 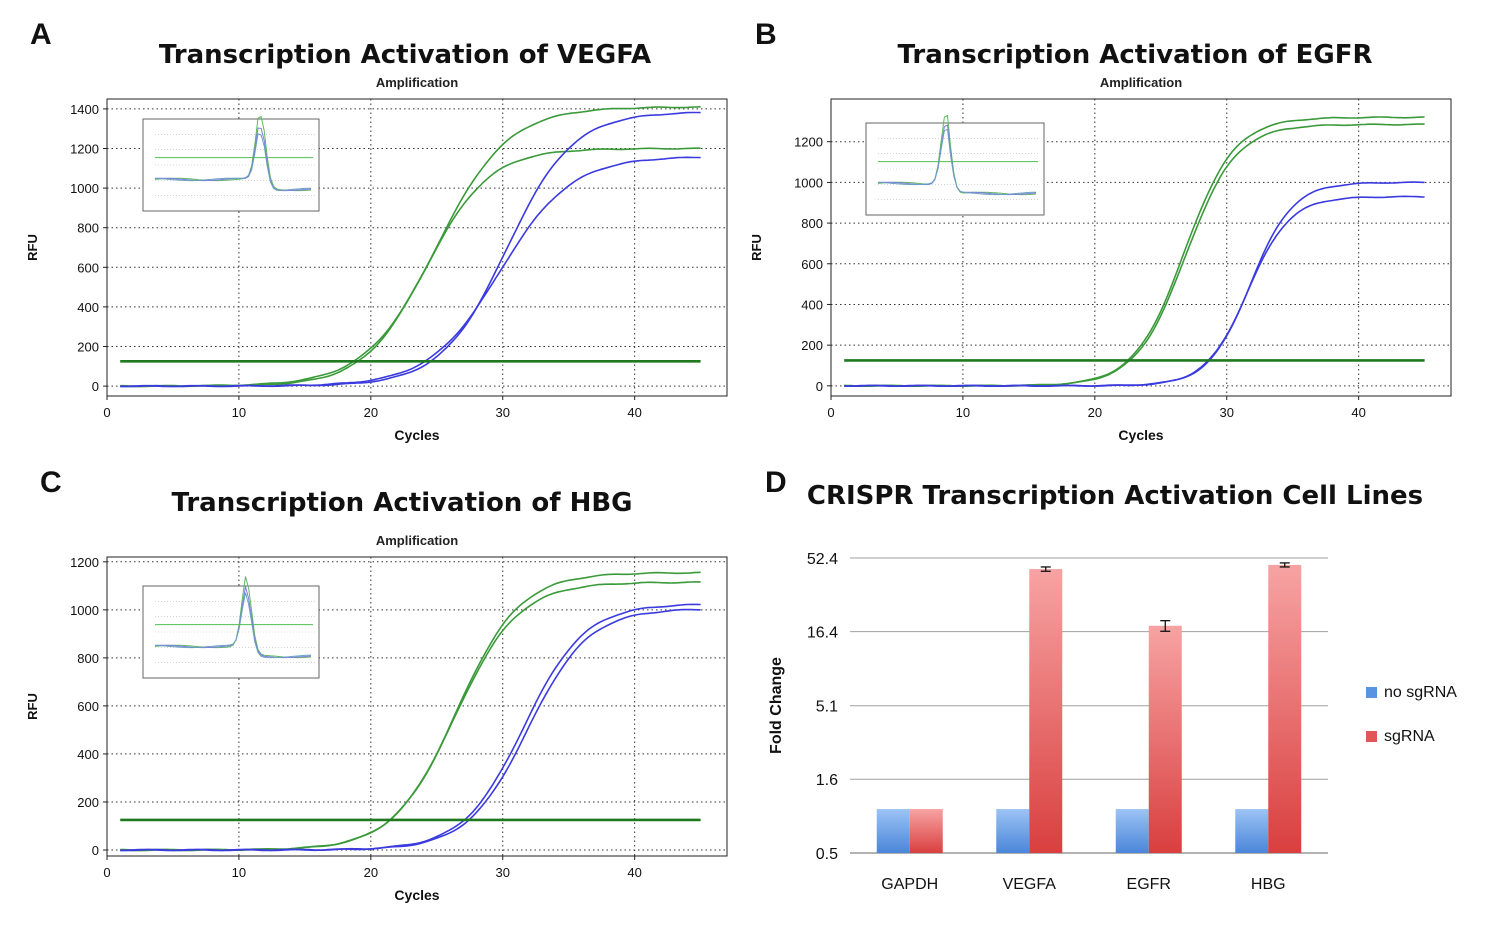 I want to click on chart-b-ytick-label: 0, so click(x=819, y=386).